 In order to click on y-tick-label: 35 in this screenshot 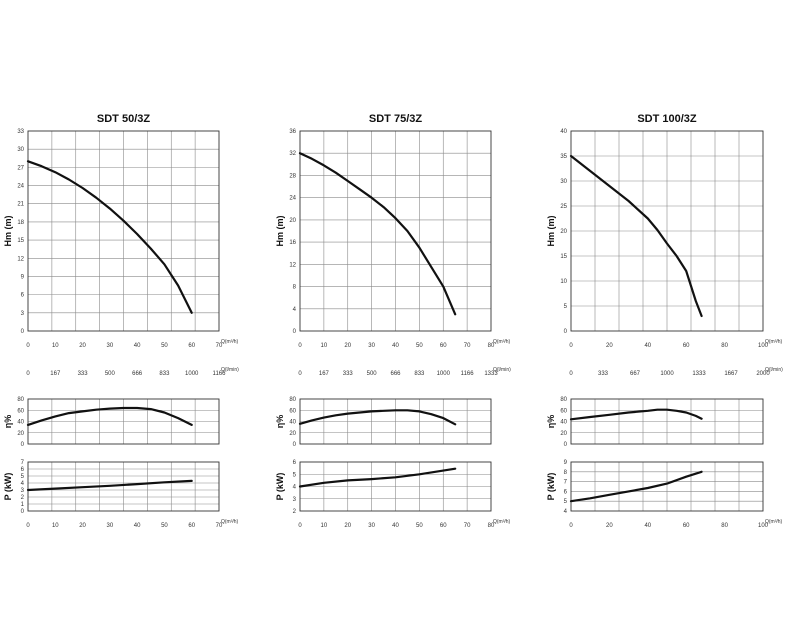, I will do `click(563, 157)`.